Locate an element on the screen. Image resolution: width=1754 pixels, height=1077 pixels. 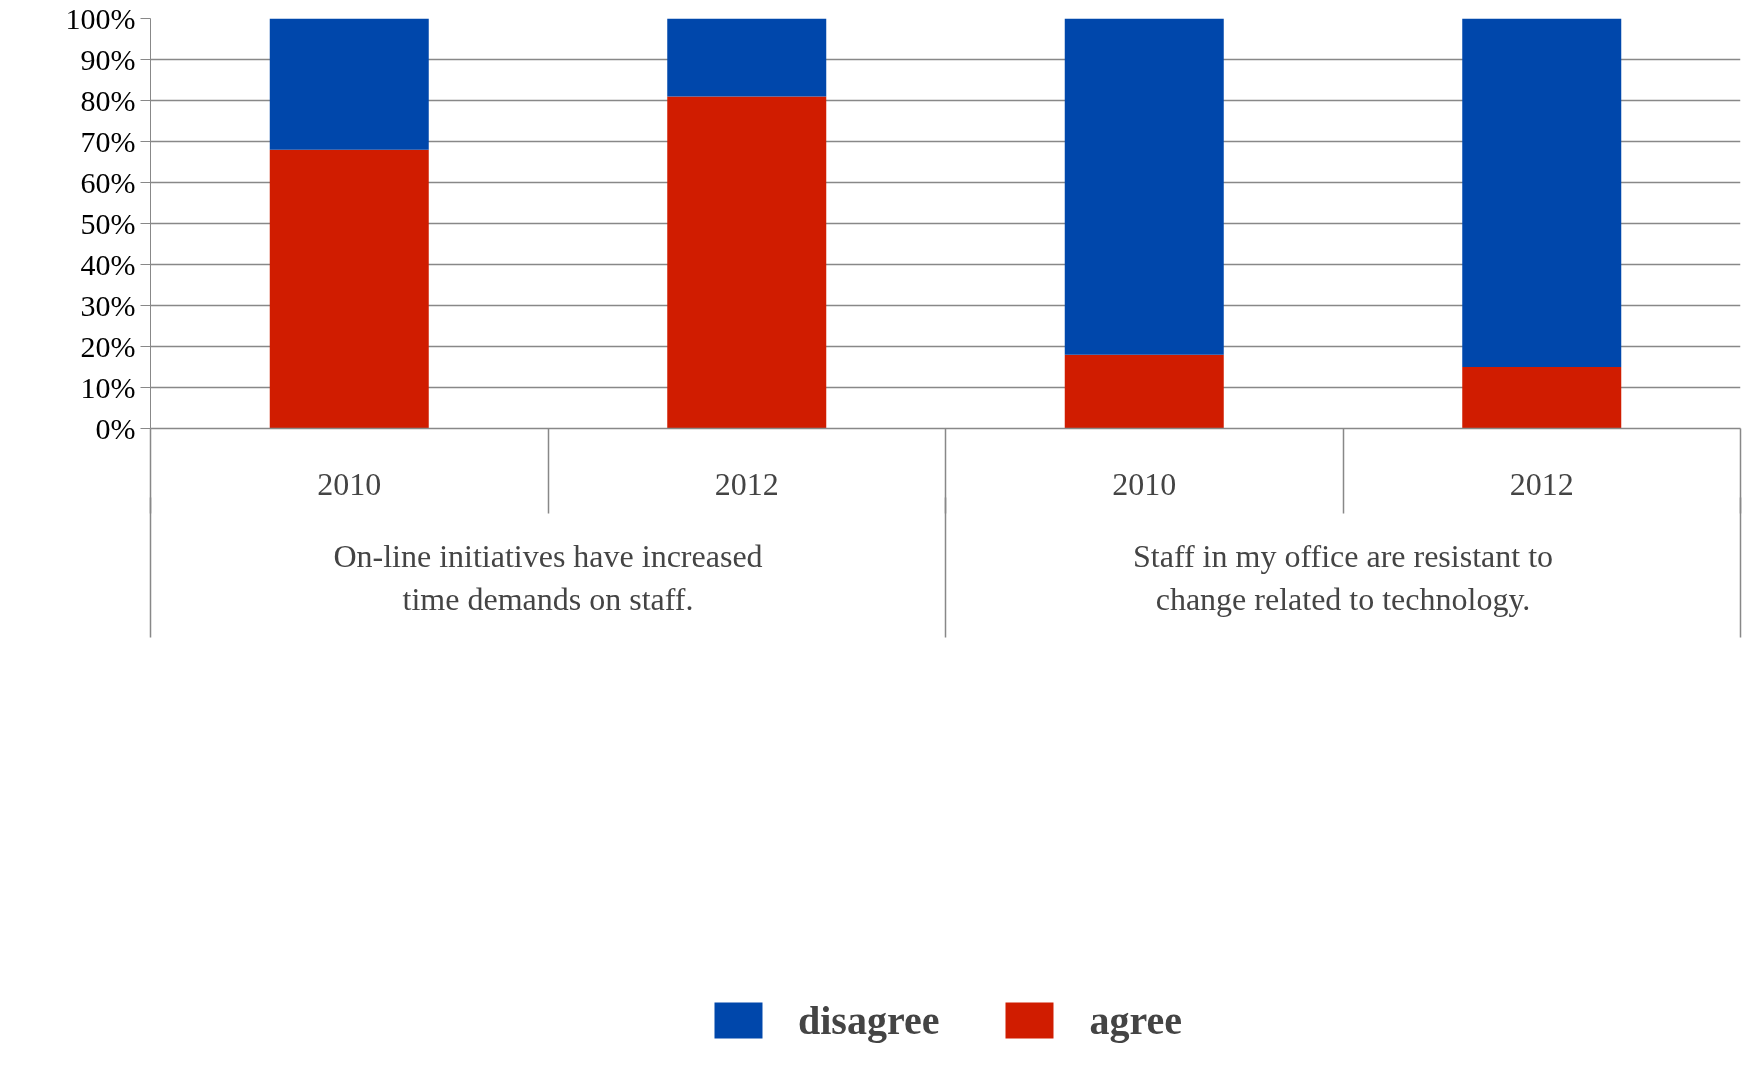
y-tick-label: 10% is located at coordinates (108, 387).